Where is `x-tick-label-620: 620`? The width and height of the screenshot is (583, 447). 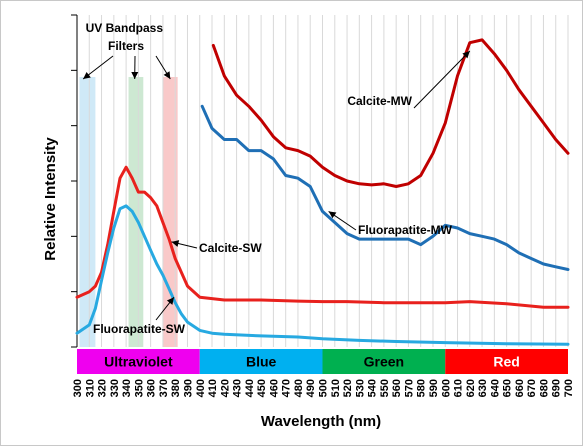 x-tick-label-620: 620 is located at coordinates (471, 388).